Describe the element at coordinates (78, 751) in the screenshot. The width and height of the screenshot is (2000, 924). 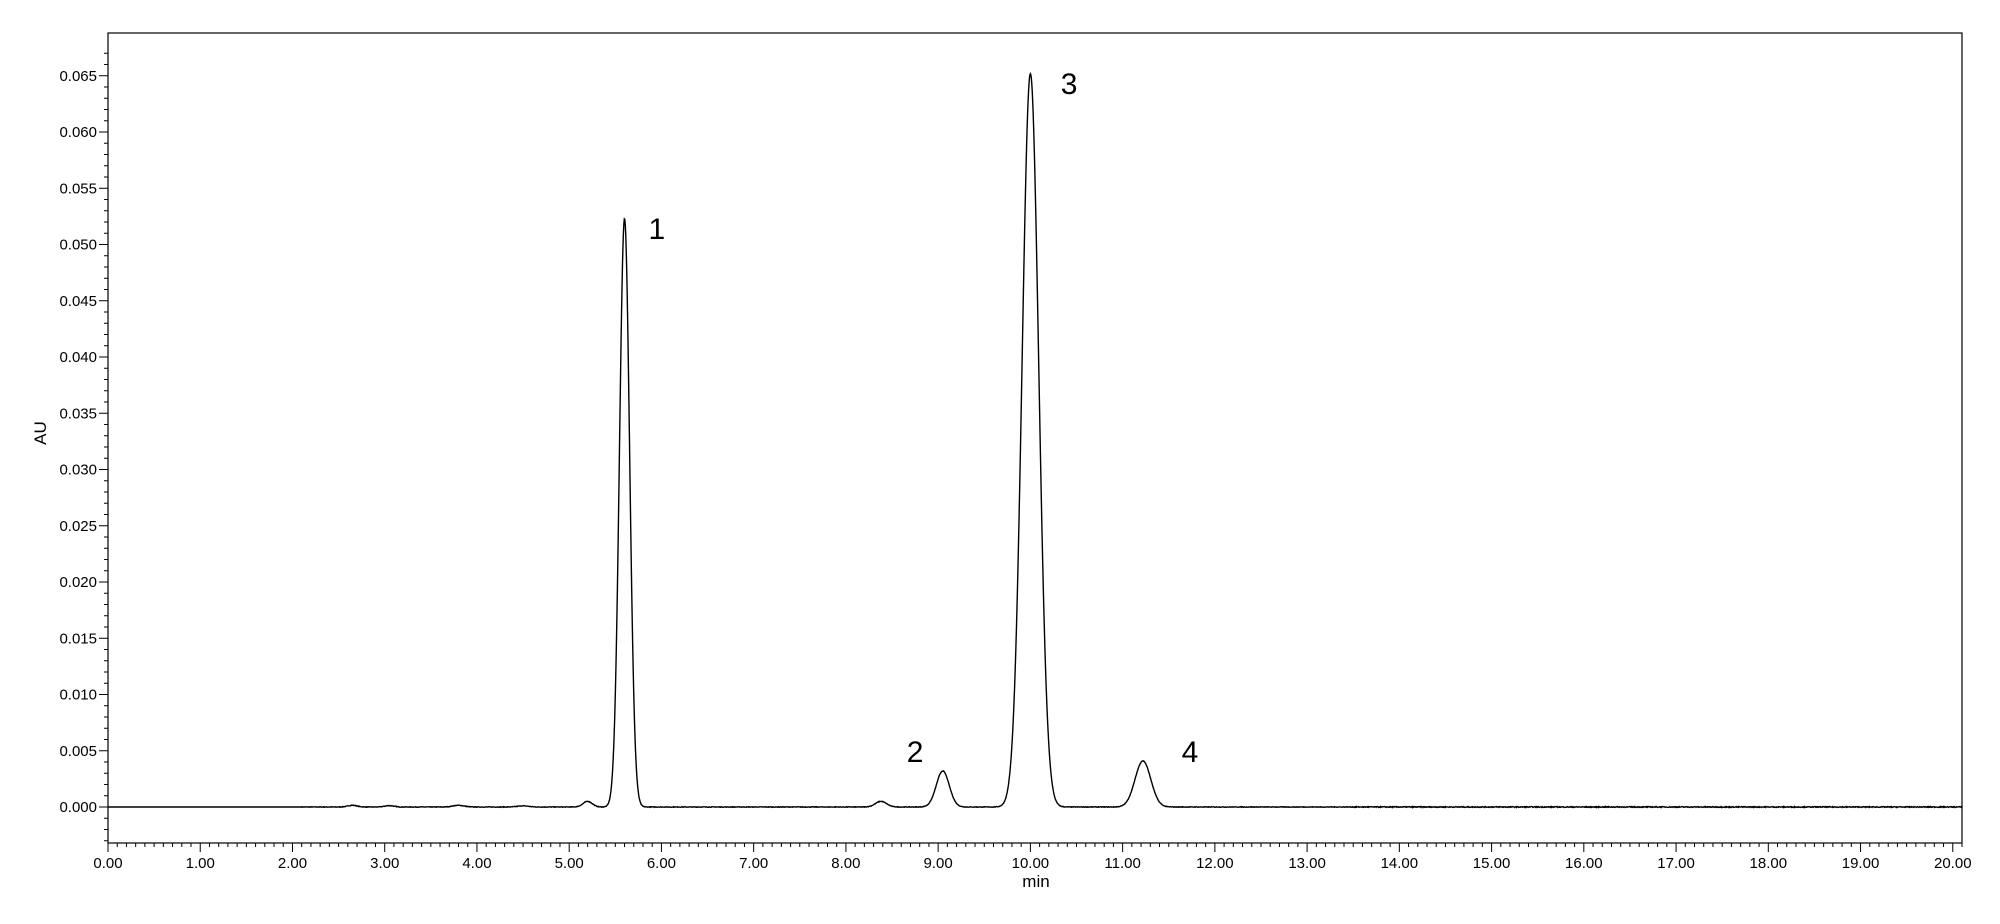
I see `y-tick-label: 0.005` at that location.